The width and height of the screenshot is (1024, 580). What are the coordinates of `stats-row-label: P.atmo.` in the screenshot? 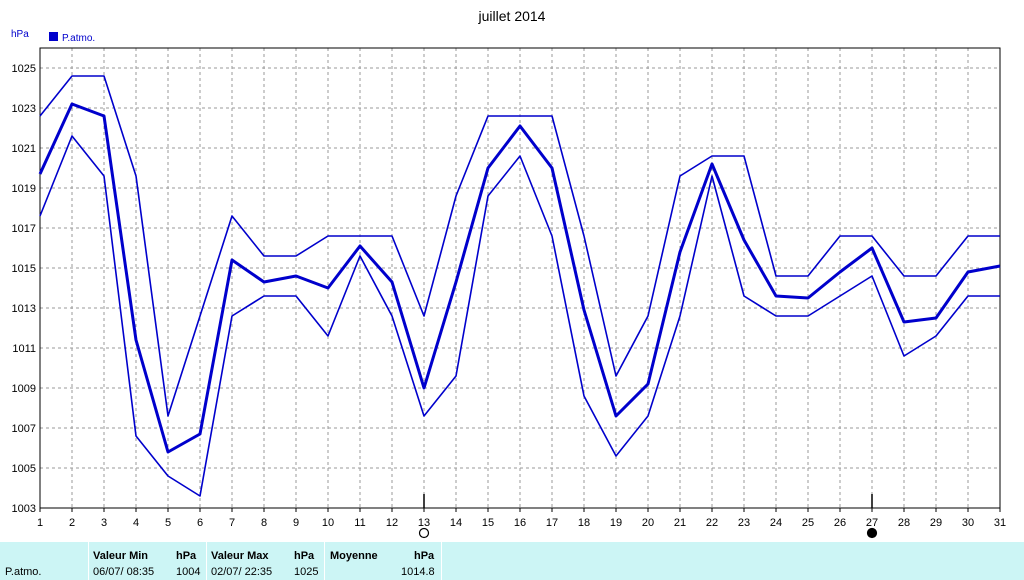 It's located at (23, 572).